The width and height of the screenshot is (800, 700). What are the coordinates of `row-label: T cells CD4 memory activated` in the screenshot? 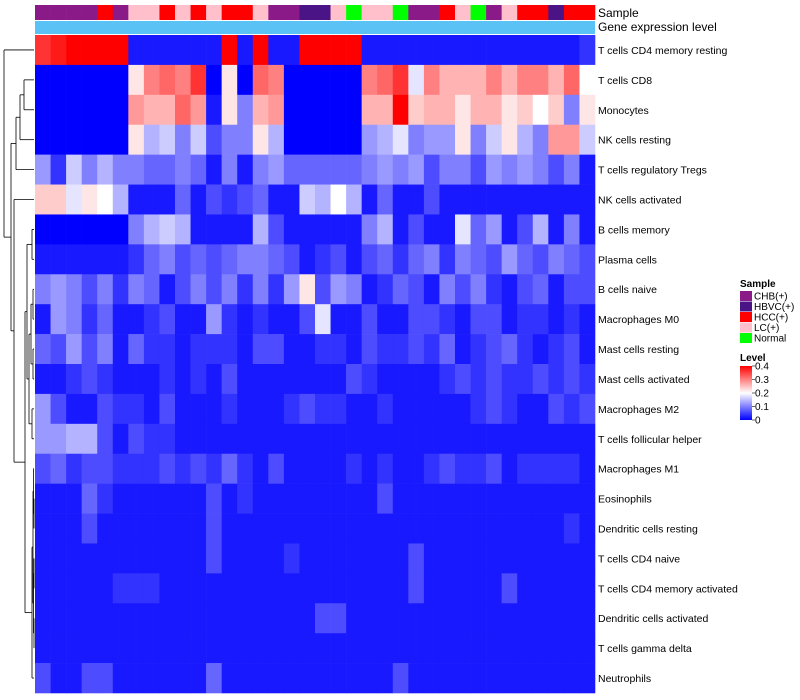 It's located at (668, 589).